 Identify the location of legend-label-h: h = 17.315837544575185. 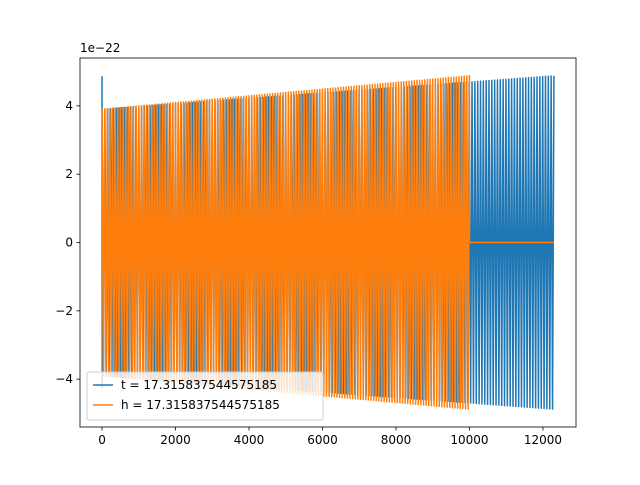
(200, 405).